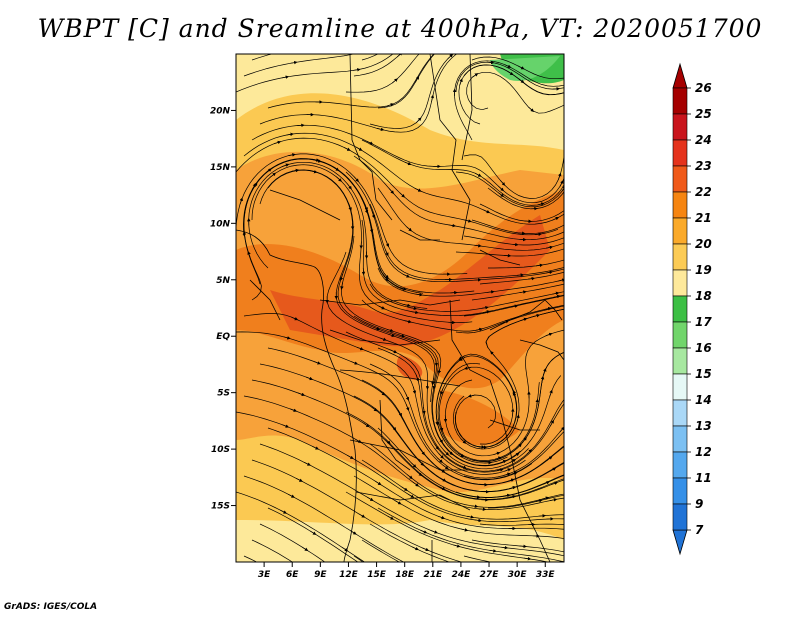 The width and height of the screenshot is (800, 618). What do you see at coordinates (703, 114) in the screenshot?
I see `colorbar-label: 25` at bounding box center [703, 114].